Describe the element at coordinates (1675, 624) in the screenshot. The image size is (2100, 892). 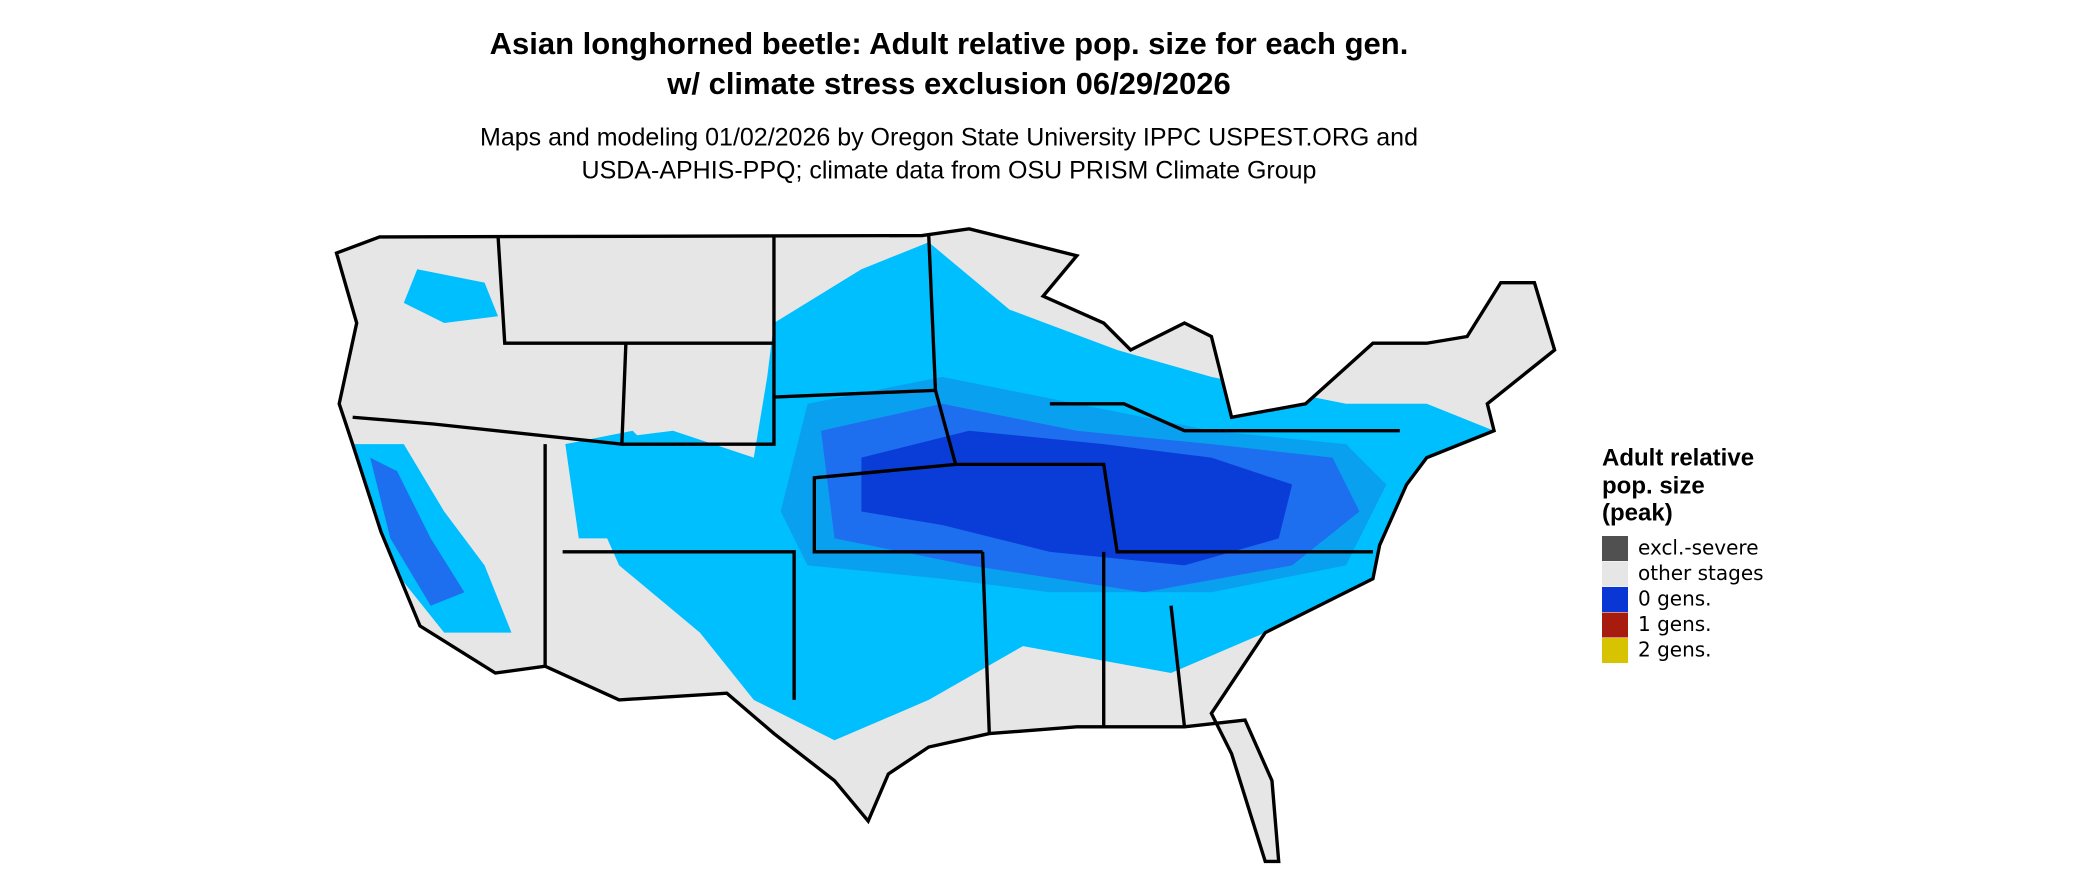
I see `legend-label: 1 gens.` at that location.